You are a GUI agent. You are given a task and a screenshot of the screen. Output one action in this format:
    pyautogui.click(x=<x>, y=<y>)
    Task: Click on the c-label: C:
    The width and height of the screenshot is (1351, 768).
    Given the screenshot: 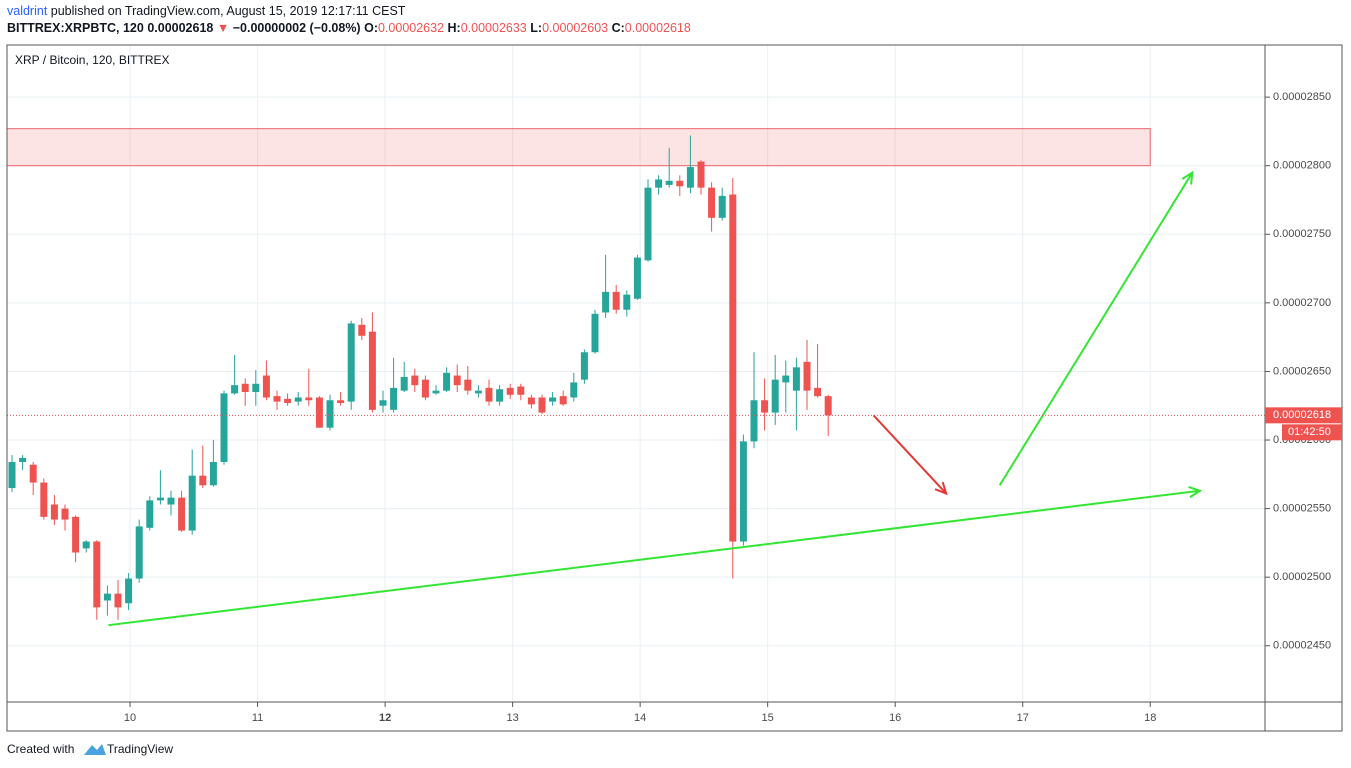 What is the action you would take?
    pyautogui.click(x=618, y=28)
    